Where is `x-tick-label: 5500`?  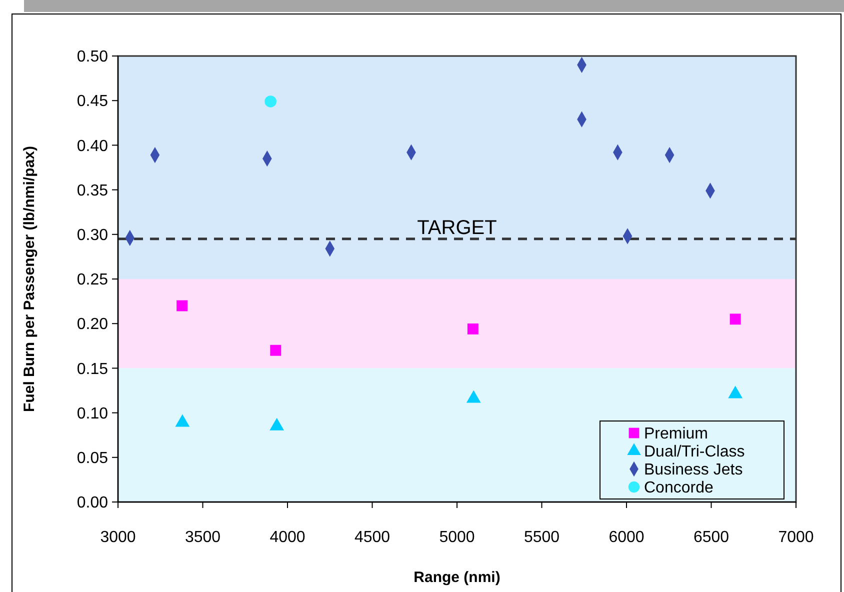
x-tick-label: 5500 is located at coordinates (542, 537).